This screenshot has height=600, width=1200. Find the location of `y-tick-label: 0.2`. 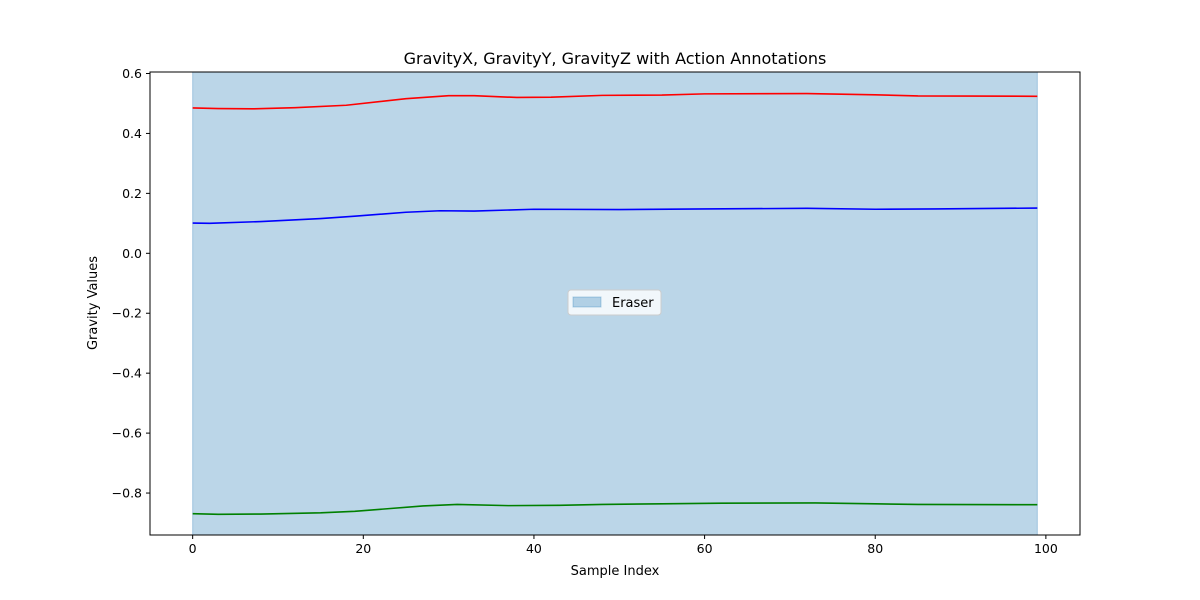

y-tick-label: 0.2 is located at coordinates (132, 193).